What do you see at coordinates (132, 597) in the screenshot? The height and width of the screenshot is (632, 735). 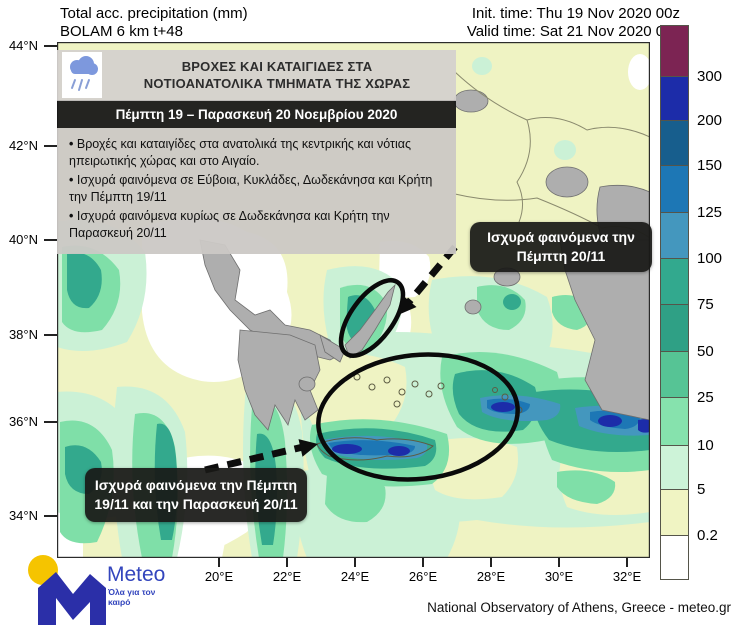 I see `logo-tagline: Όλα για τον καιρό` at bounding box center [132, 597].